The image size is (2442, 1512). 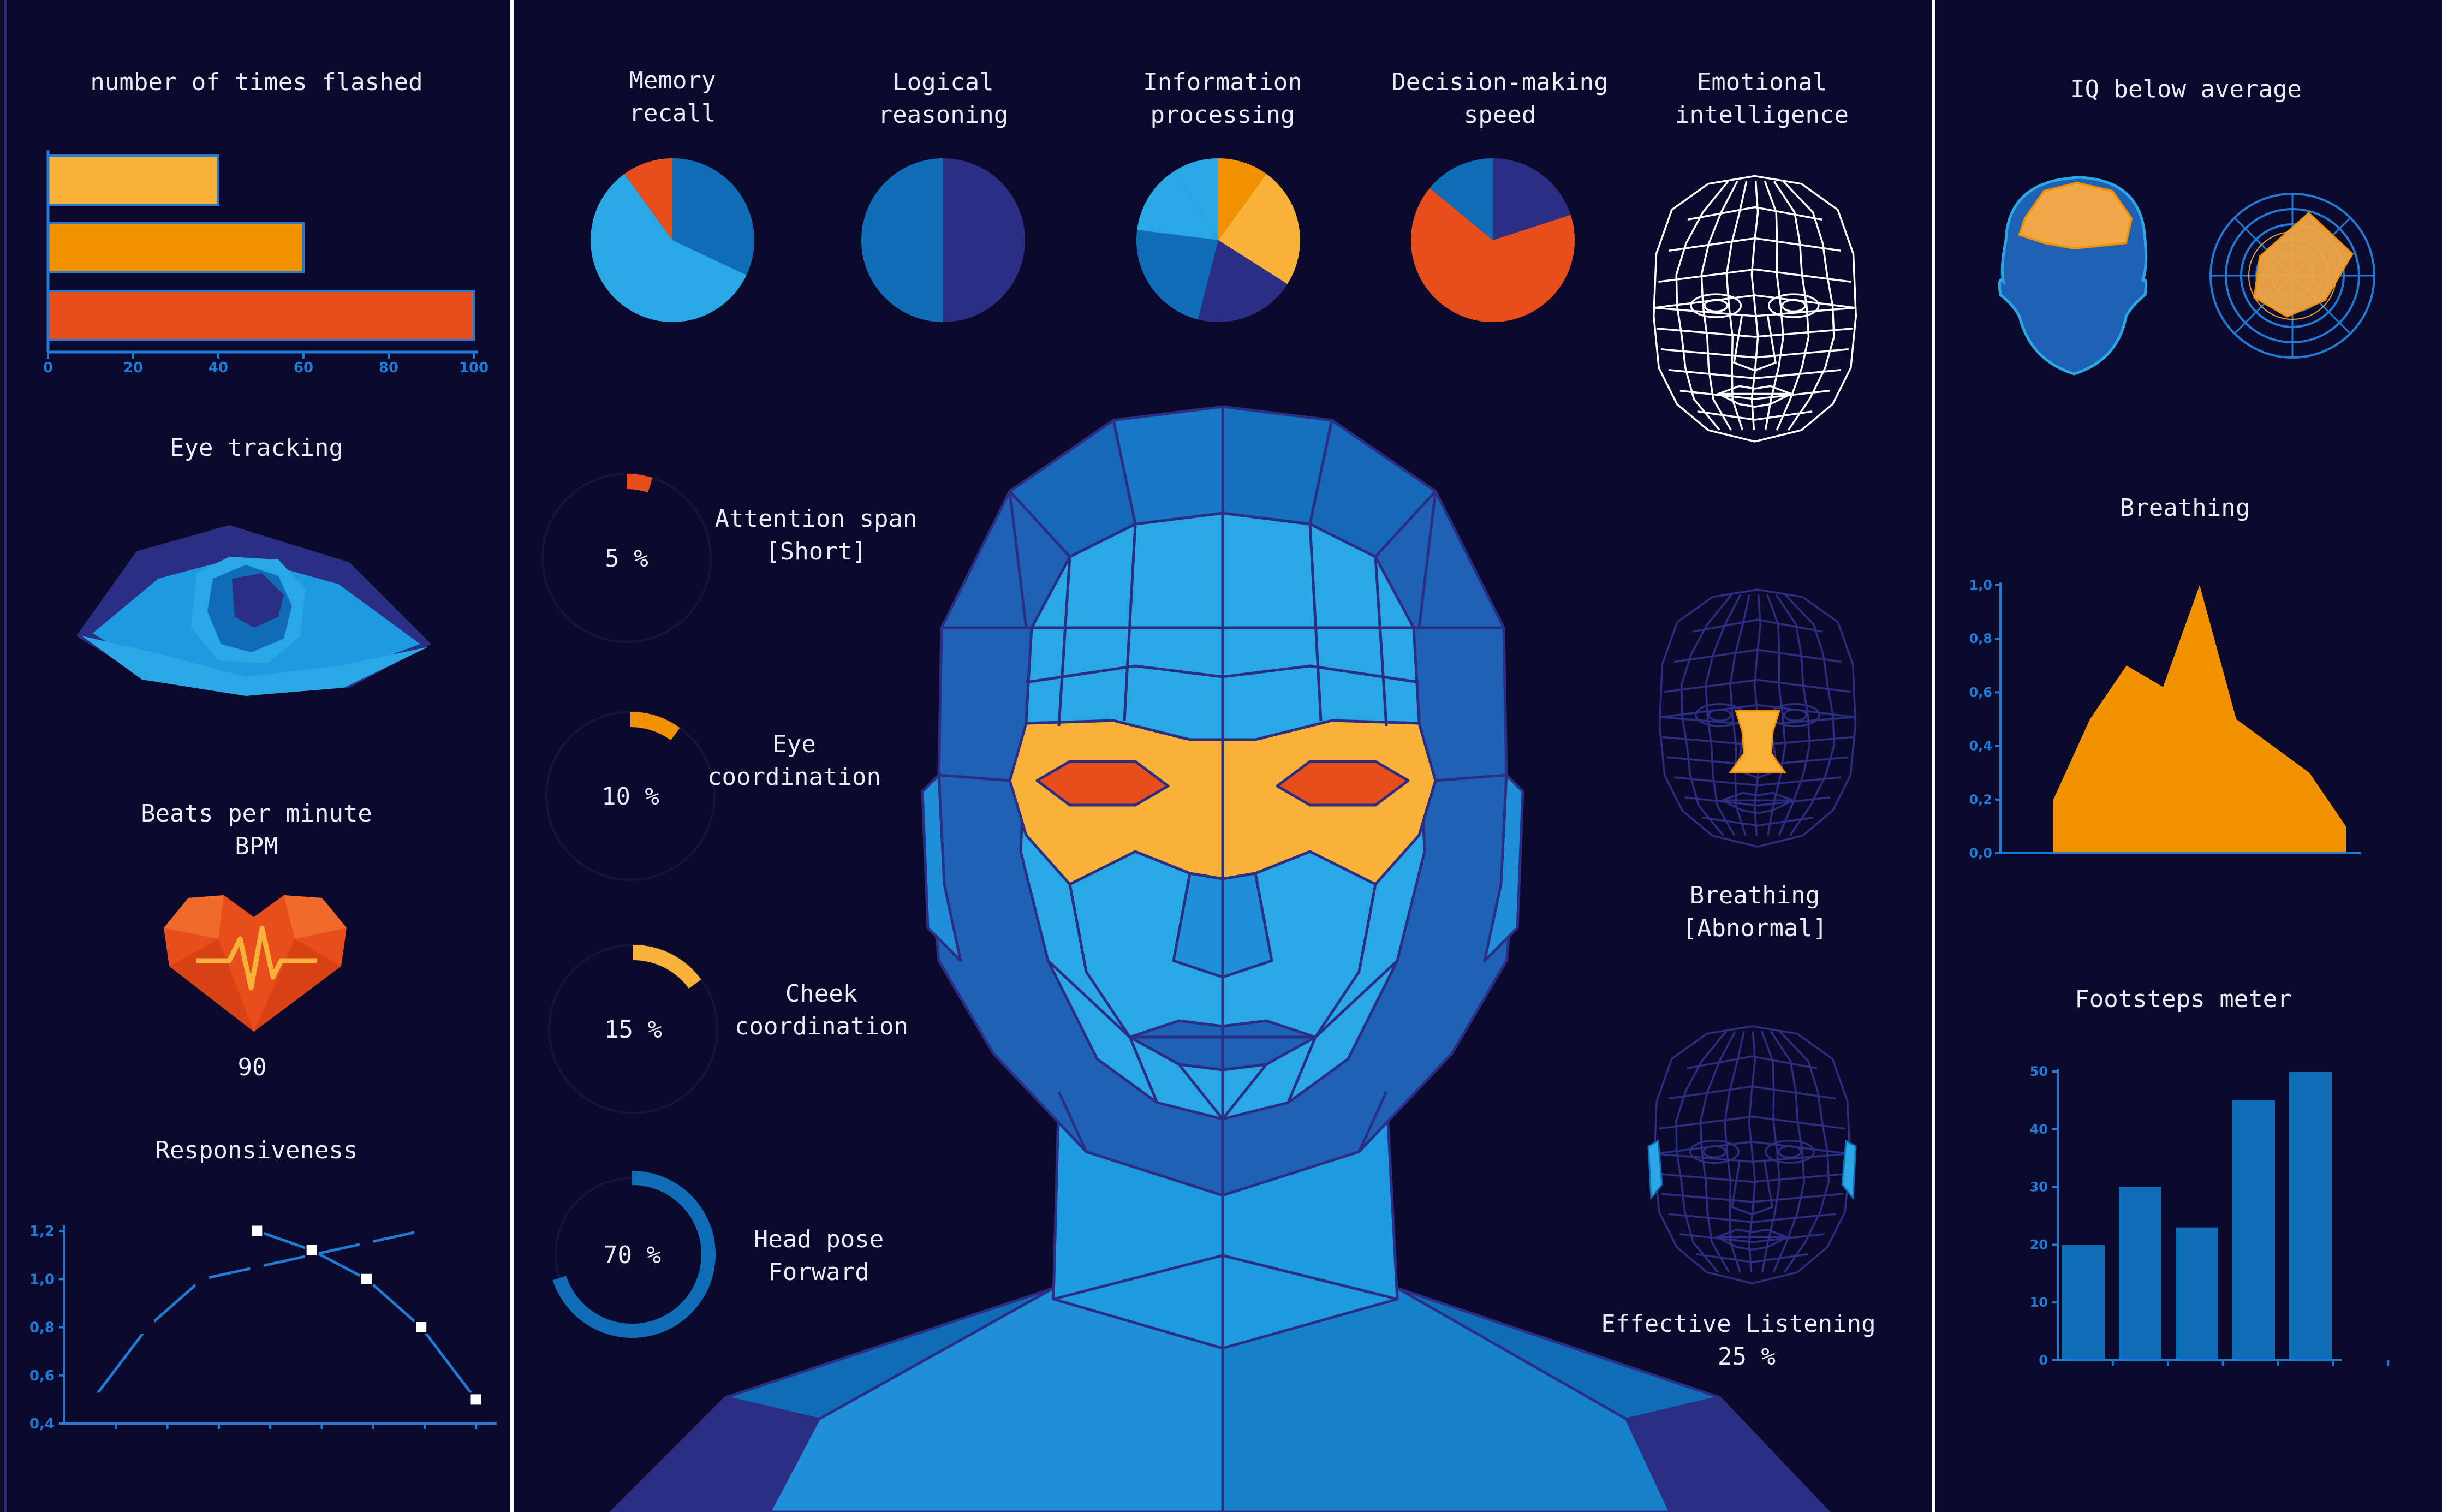 I want to click on decision-pie-slice, so click(x=1493, y=256).